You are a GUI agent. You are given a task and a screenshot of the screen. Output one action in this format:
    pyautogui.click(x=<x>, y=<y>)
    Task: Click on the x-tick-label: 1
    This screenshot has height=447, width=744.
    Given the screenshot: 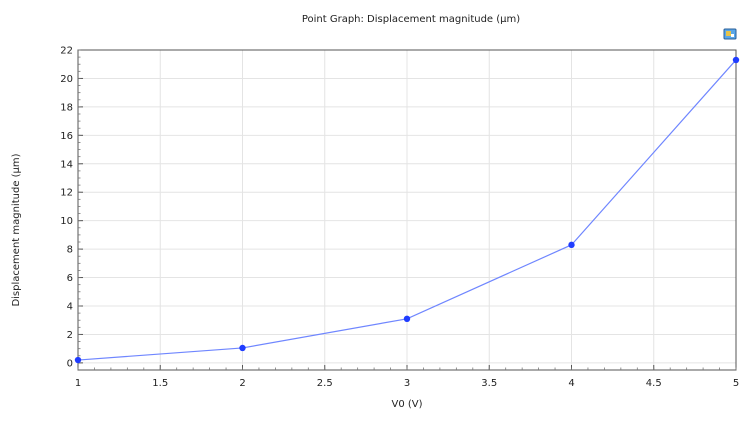 What is the action you would take?
    pyautogui.click(x=78, y=383)
    